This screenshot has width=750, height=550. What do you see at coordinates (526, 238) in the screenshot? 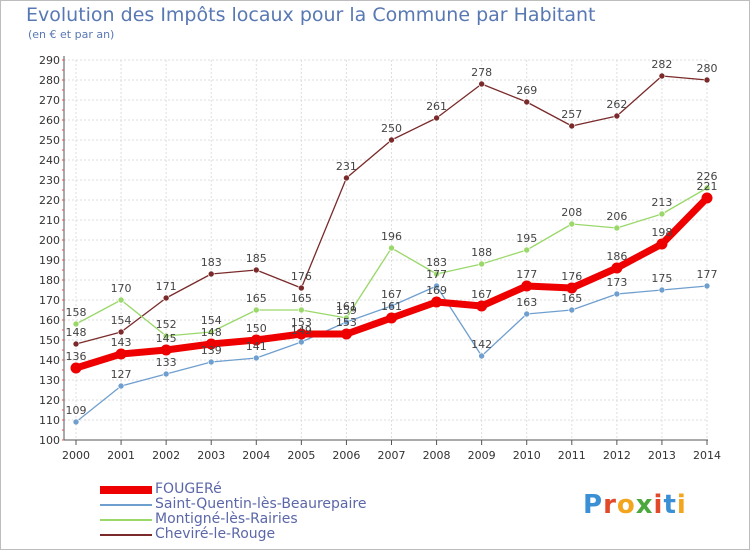
I see `data-label: 195` at bounding box center [526, 238].